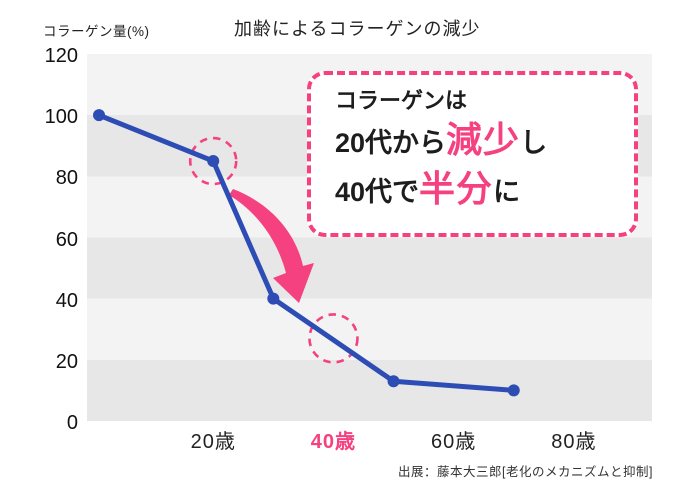  I want to click on source-credit: 出展：藤本大三郎[老化のメカニズムと抑制], so click(525, 472).